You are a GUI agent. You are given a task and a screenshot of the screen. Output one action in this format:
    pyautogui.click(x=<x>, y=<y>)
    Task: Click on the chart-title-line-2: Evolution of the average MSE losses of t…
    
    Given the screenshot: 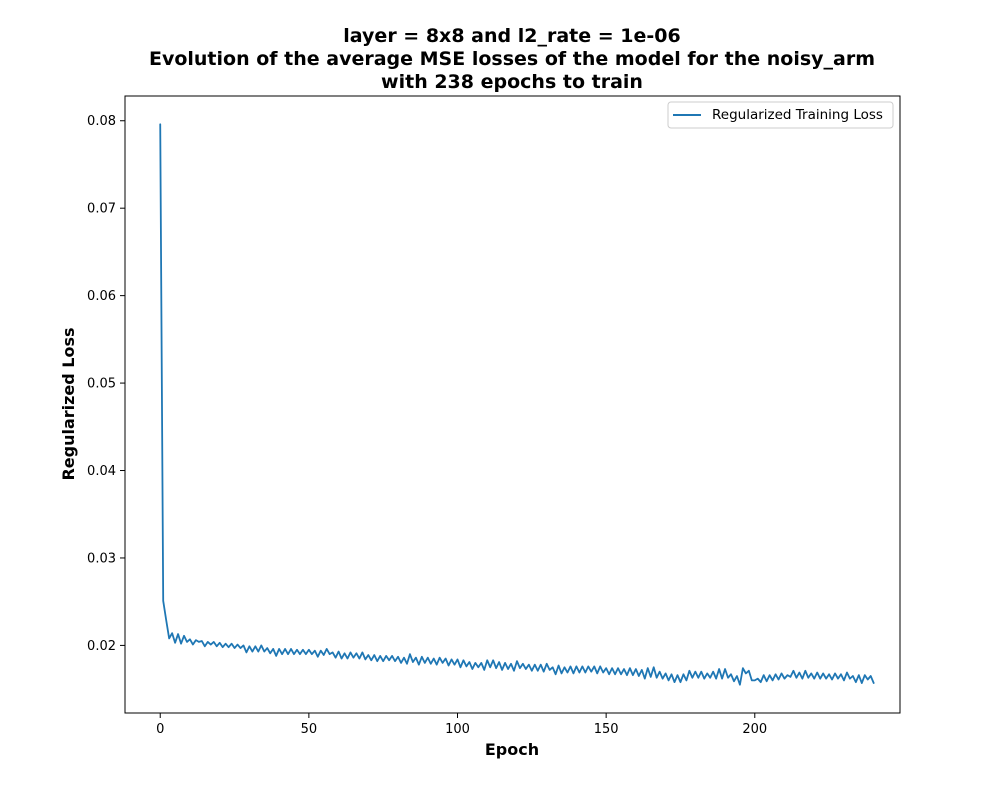 What is the action you would take?
    pyautogui.click(x=512, y=59)
    